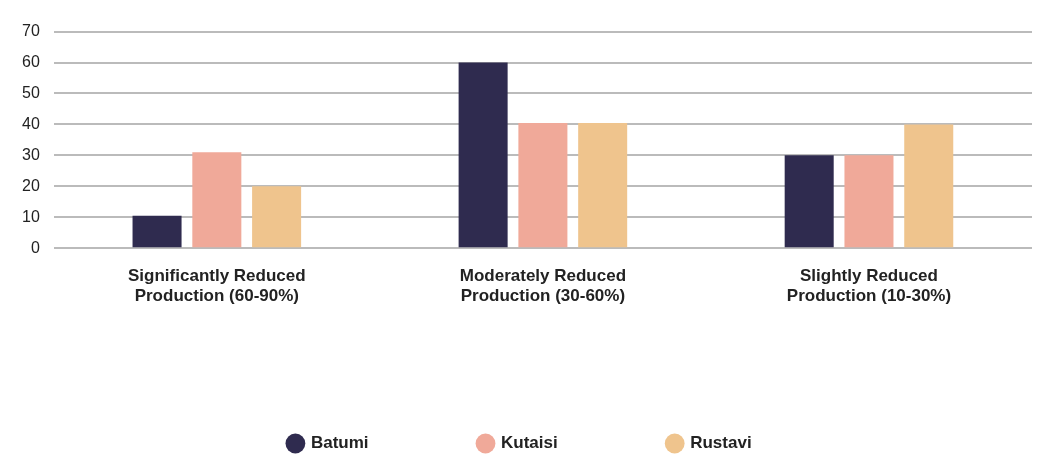  I want to click on legend-label: Batumi, so click(339, 443).